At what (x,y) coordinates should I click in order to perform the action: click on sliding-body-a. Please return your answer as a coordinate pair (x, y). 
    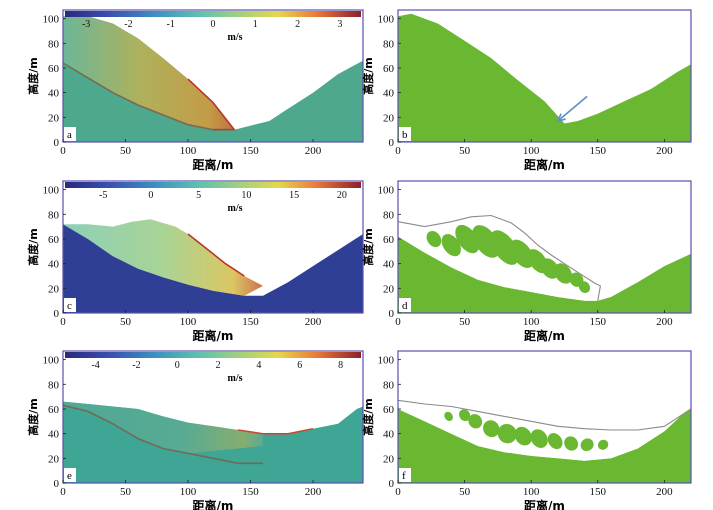
    Looking at the image, I should click on (149, 73).